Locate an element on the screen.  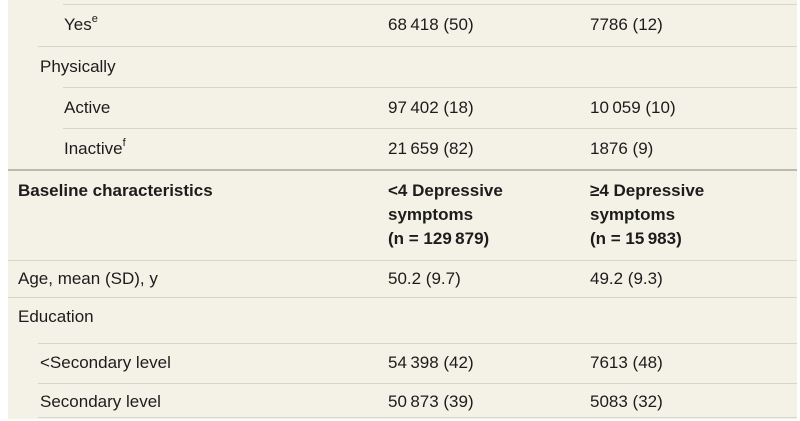
cell-value: 54 398 (42) is located at coordinates (431, 362).